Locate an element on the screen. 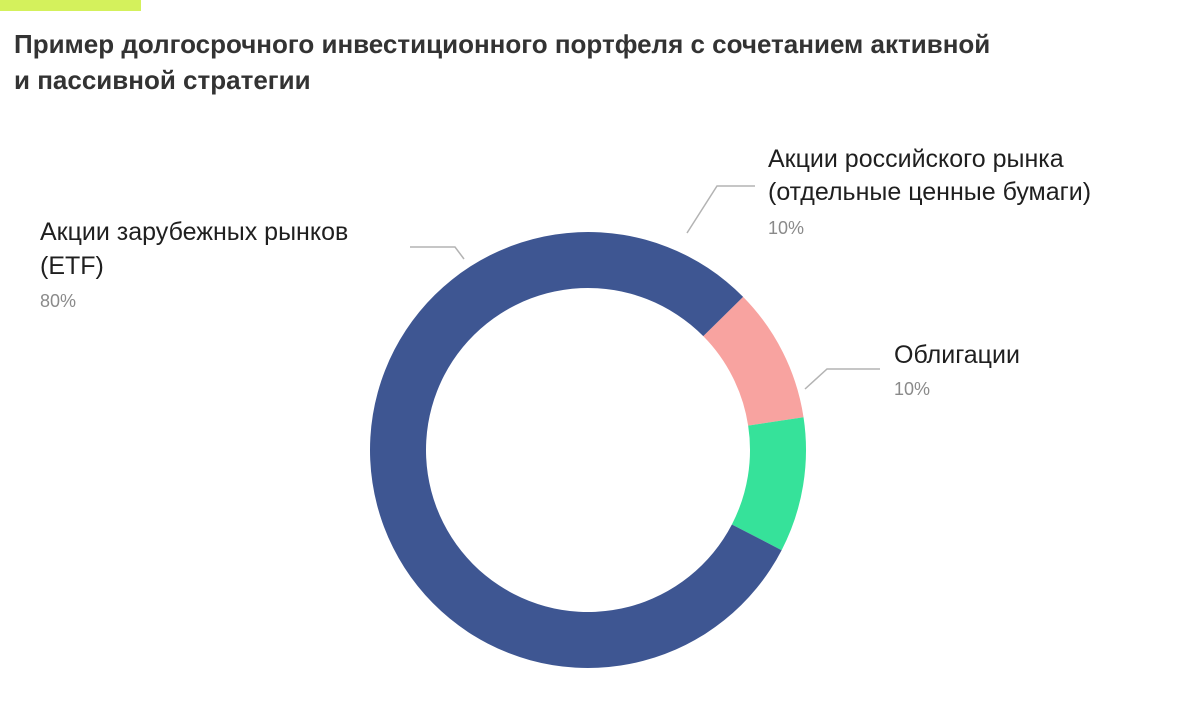 The width and height of the screenshot is (1200, 728). slice-percent-1: 10% is located at coordinates (786, 228).